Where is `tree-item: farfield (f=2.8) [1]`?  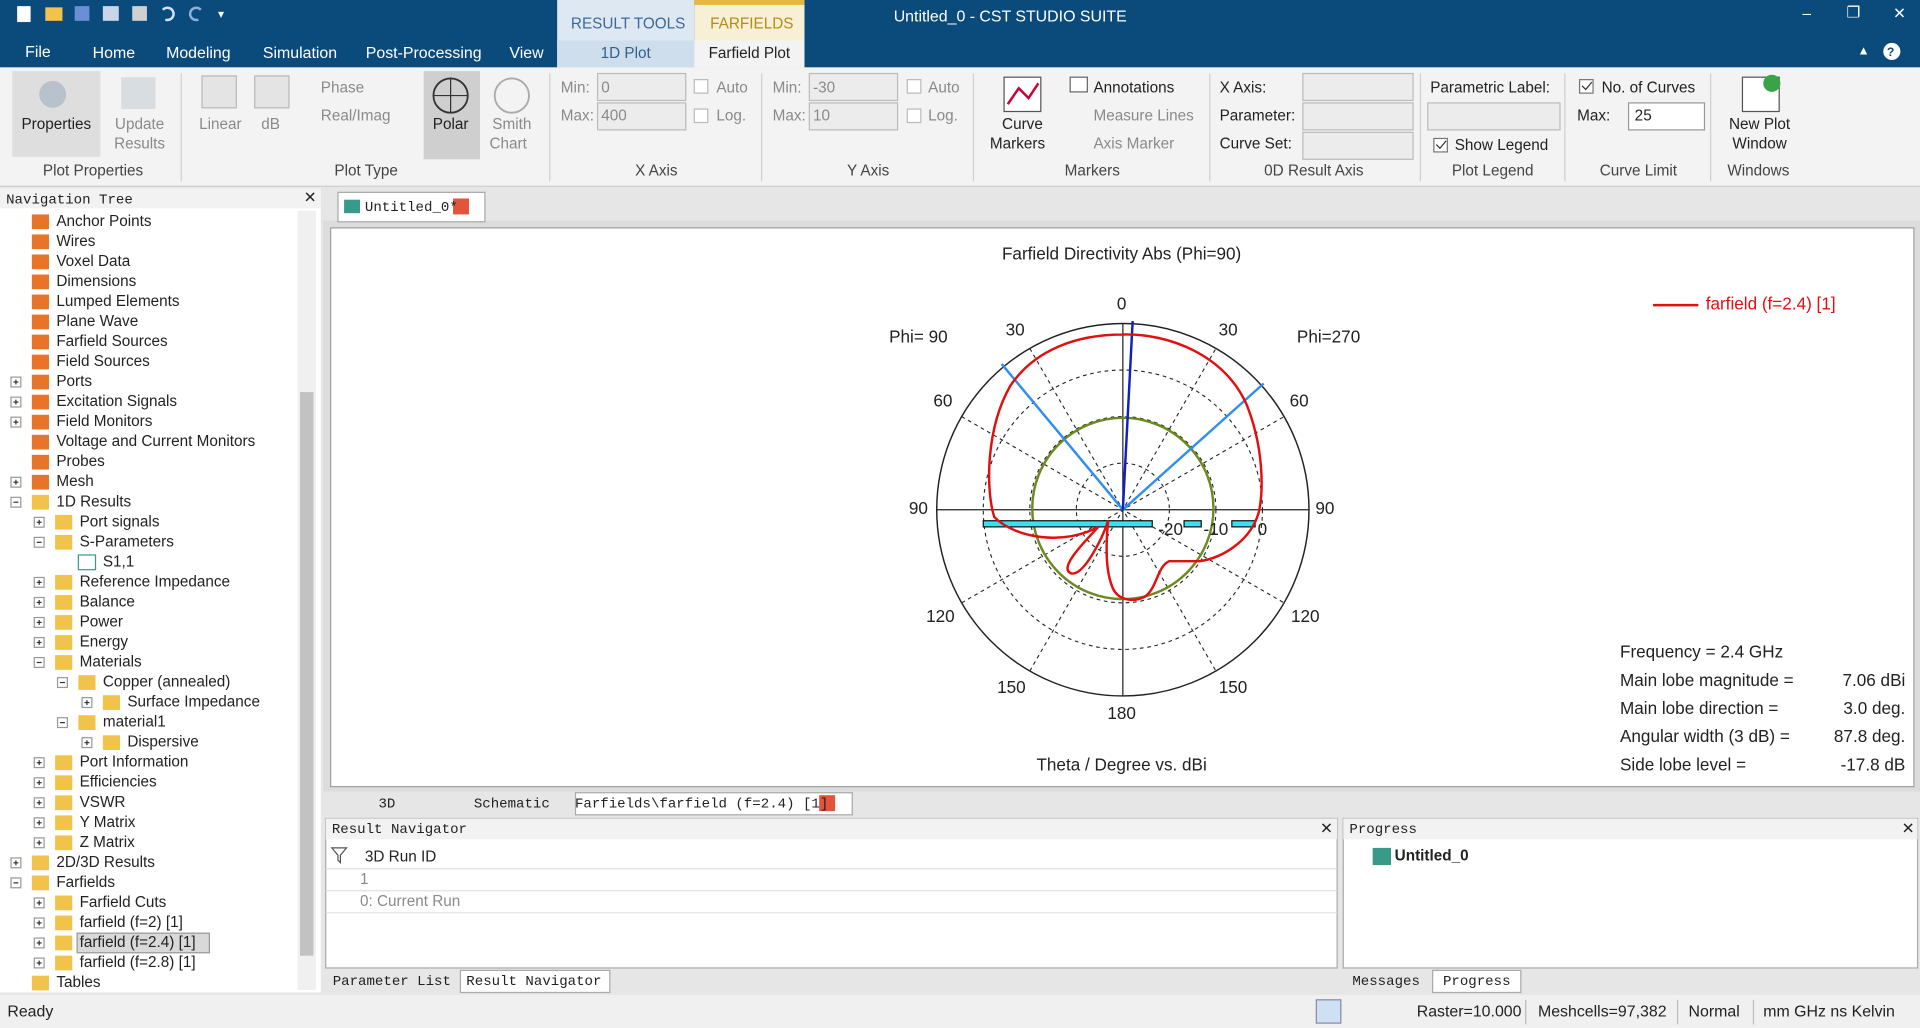
tree-item: farfield (f=2.8) [1] is located at coordinates (138, 962).